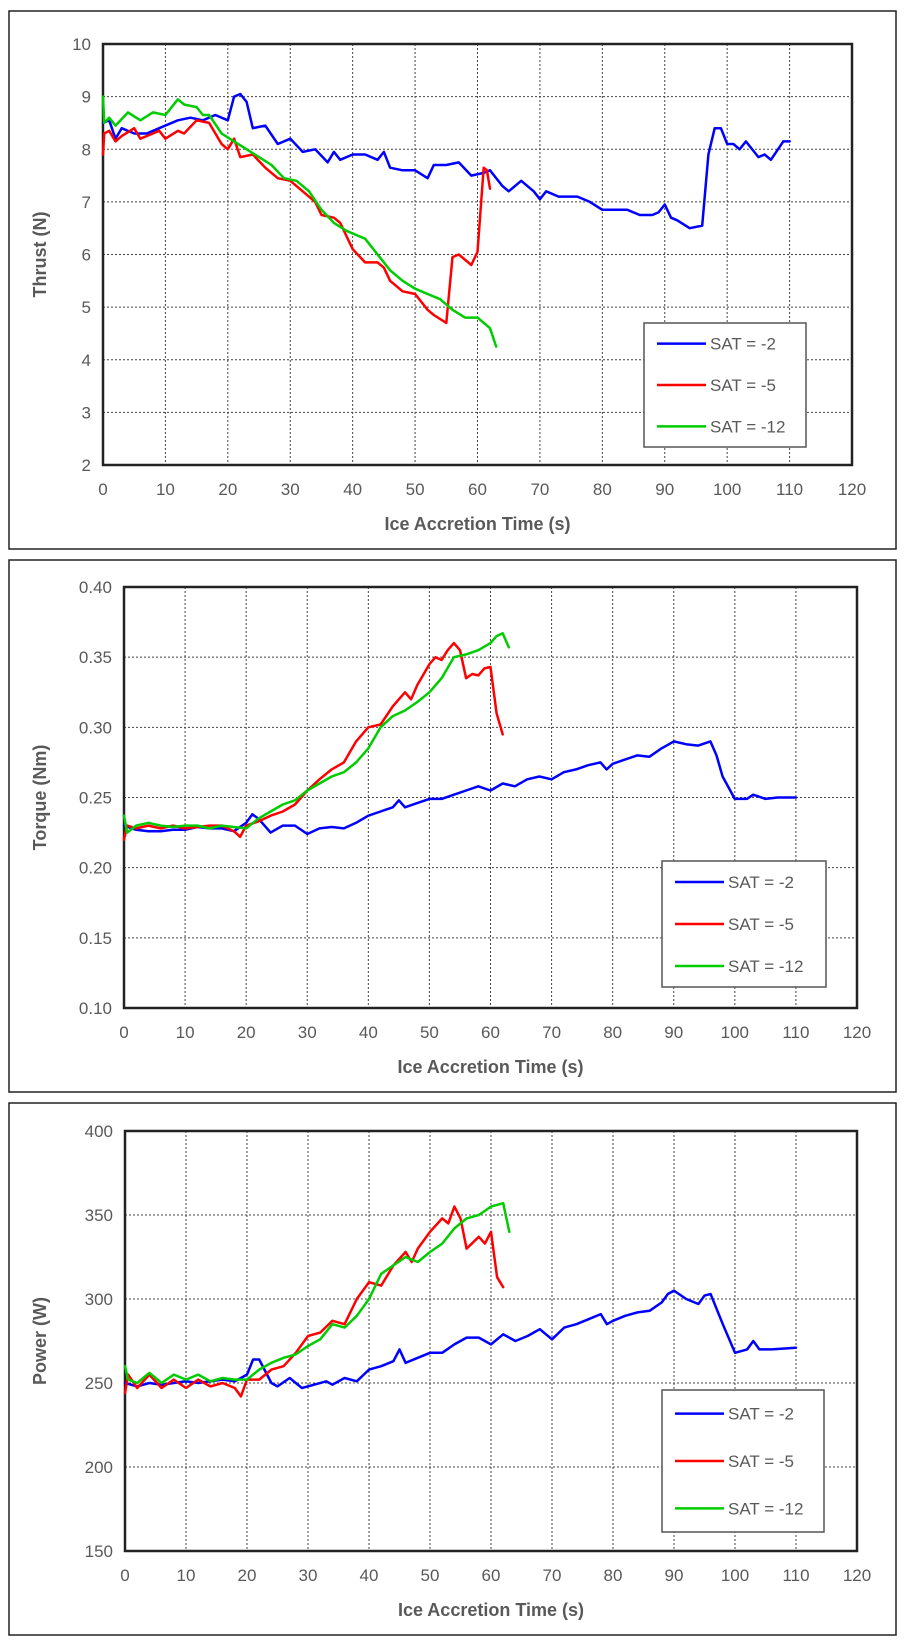  What do you see at coordinates (86, 307) in the screenshot?
I see `y-tick-label: 5` at bounding box center [86, 307].